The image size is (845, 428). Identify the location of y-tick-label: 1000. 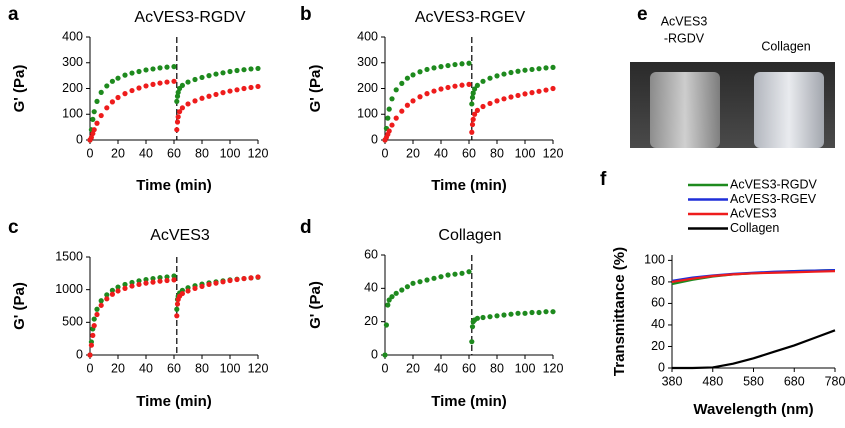
(69, 289).